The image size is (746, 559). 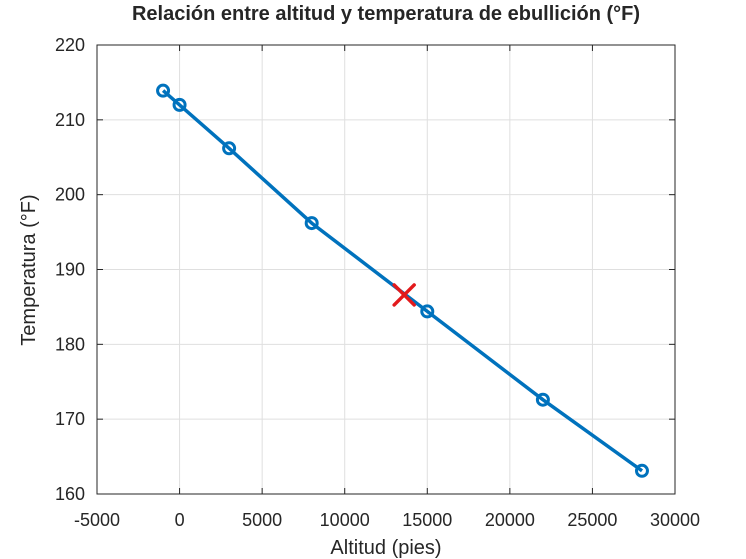 I want to click on x-tick-label: 25000, so click(x=592, y=520).